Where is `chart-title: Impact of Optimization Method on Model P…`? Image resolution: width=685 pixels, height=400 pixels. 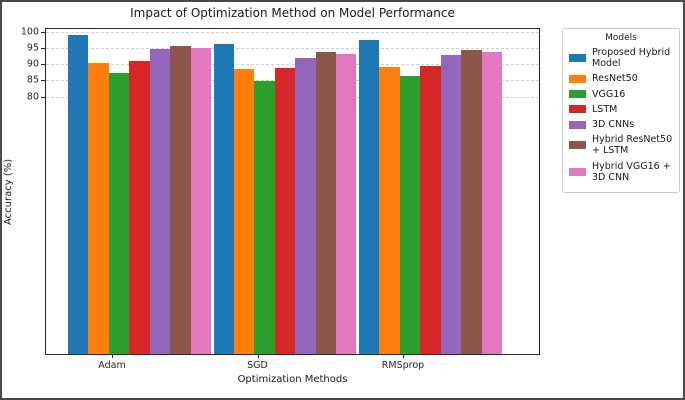
chart-title: Impact of Optimization Method on Model P… is located at coordinates (292, 13).